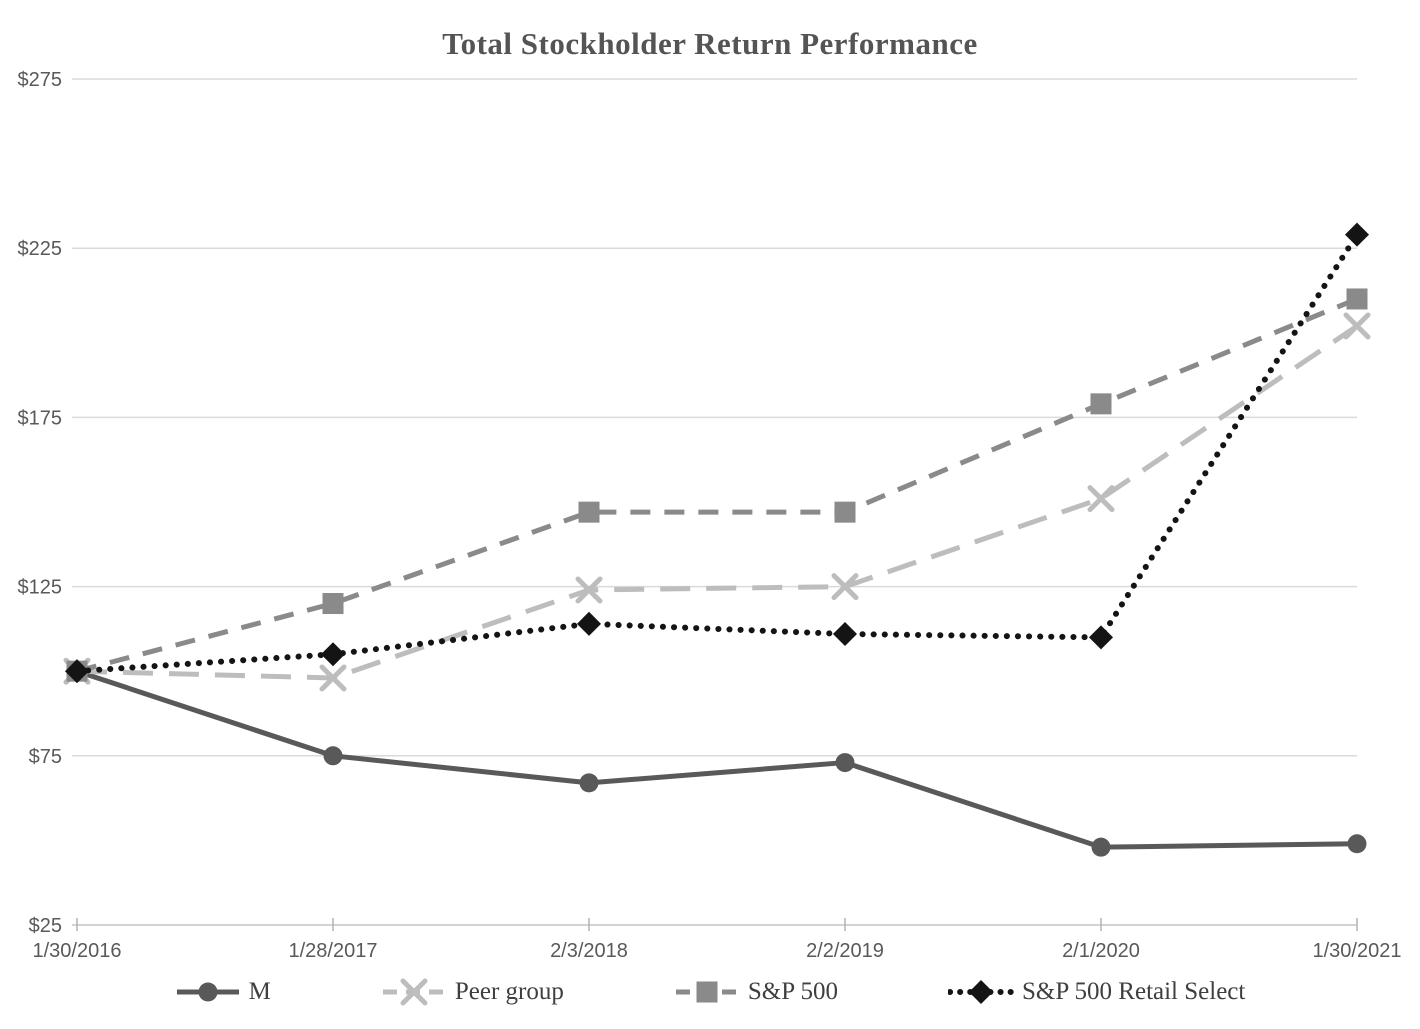 The height and width of the screenshot is (1029, 1420). Describe the element at coordinates (259, 991) in the screenshot. I see `legend-label-m: M` at that location.